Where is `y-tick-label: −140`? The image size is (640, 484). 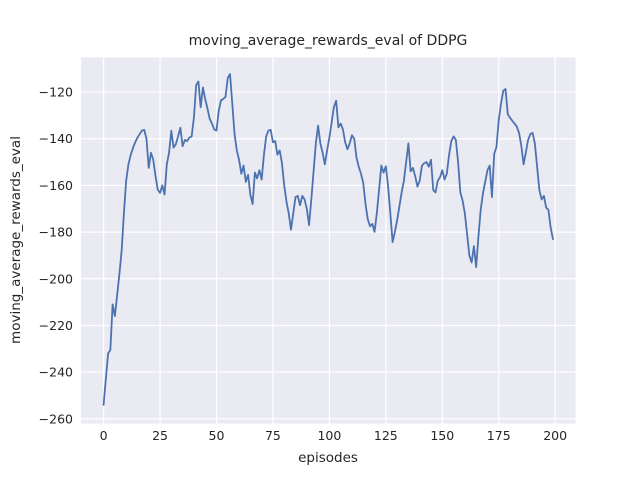 y-tick-label: −140 is located at coordinates (56, 138).